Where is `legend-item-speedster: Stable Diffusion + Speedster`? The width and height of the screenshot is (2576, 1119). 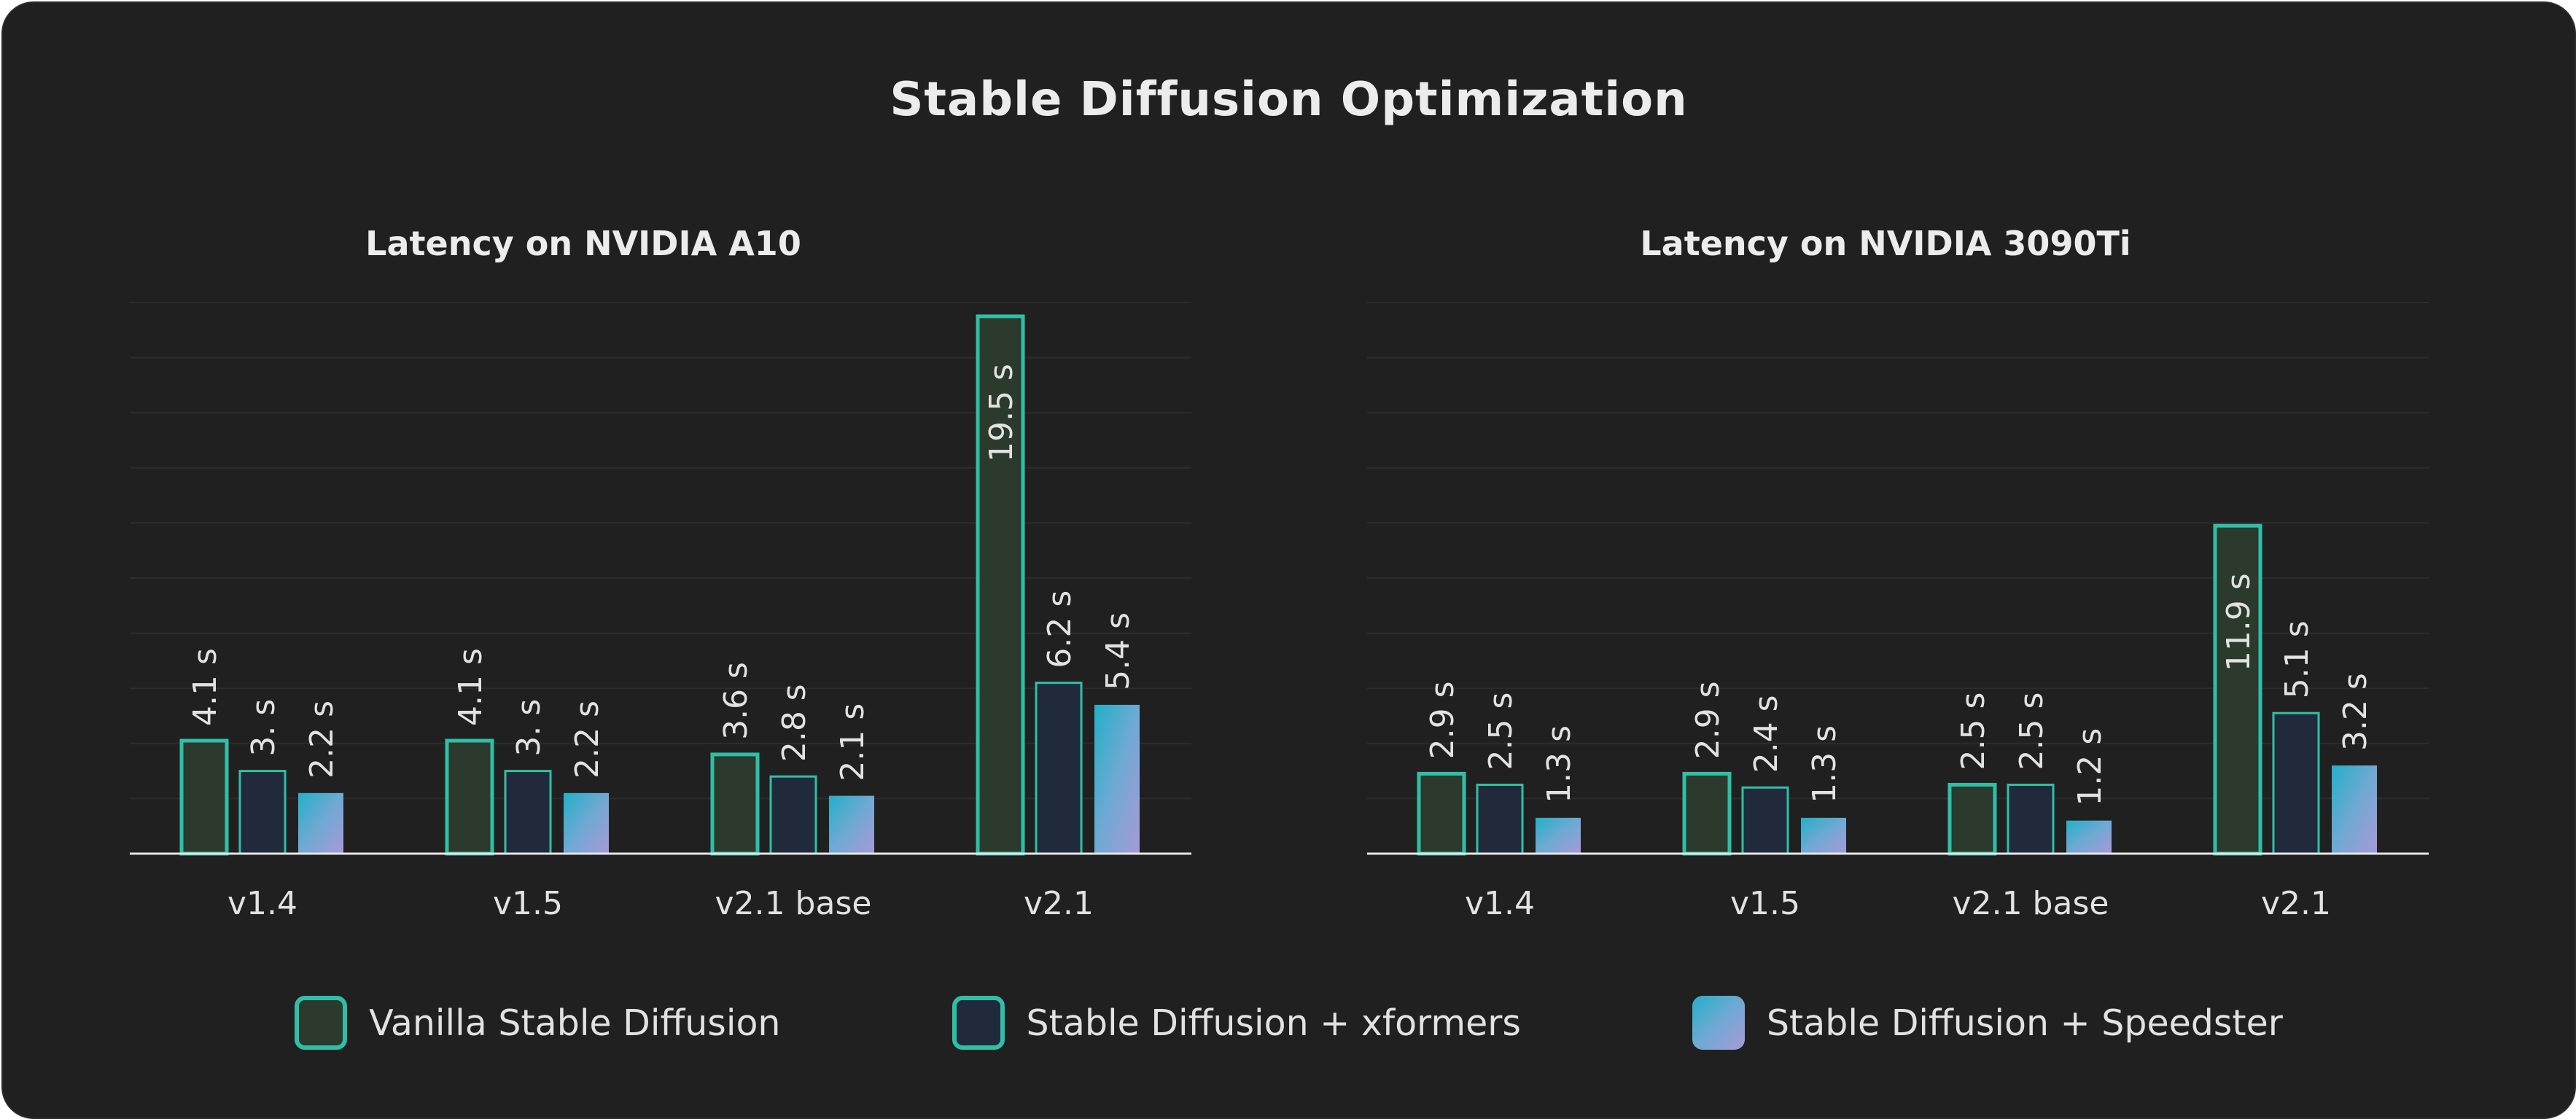
legend-item-speedster: Stable Diffusion + Speedster is located at coordinates (1987, 1022).